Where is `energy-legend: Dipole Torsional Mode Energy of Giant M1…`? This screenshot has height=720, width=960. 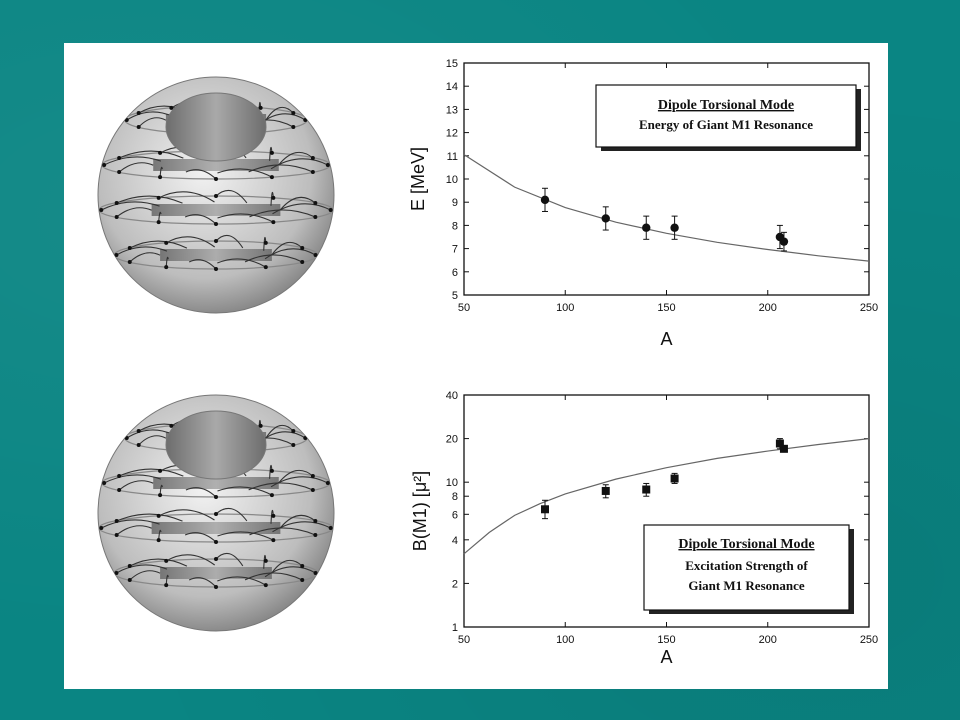
energy-legend: Dipole Torsional Mode Energy of Giant M1… is located at coordinates (726, 116).